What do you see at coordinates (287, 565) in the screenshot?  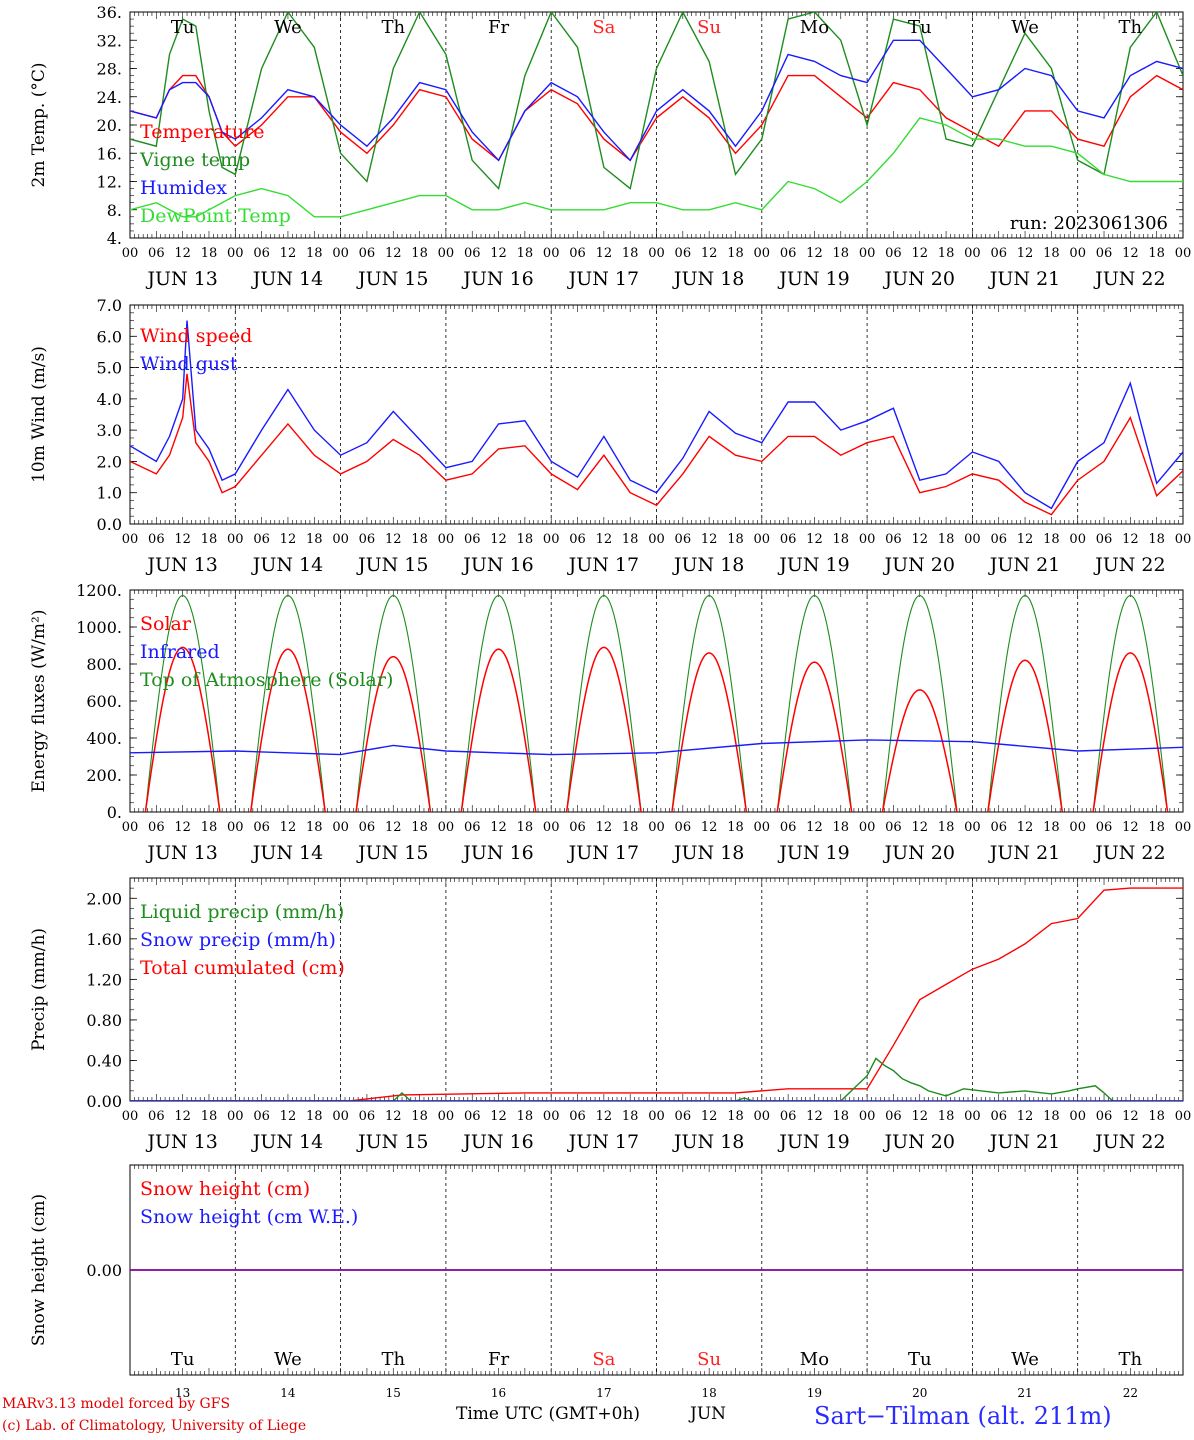 I see `day-label: JUN 14` at bounding box center [287, 565].